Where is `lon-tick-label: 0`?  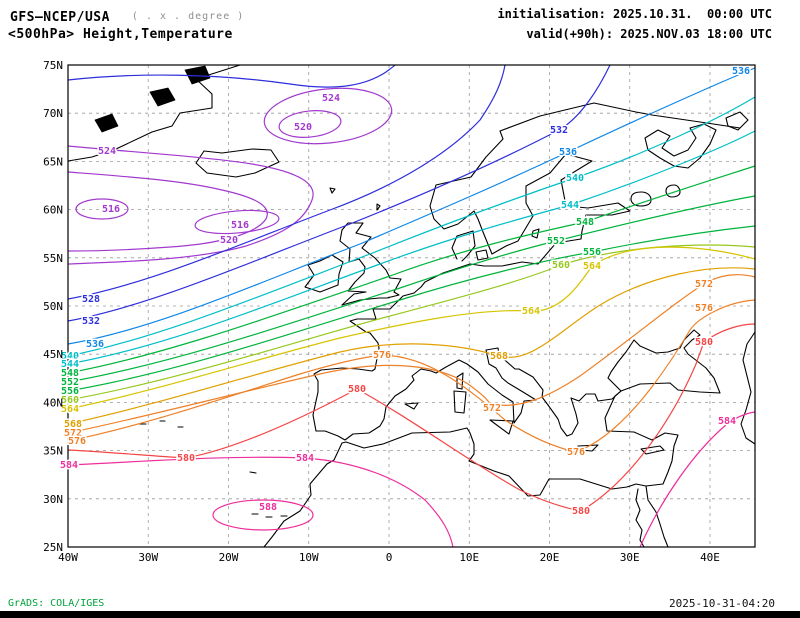
lon-tick-label: 0 is located at coordinates (389, 557).